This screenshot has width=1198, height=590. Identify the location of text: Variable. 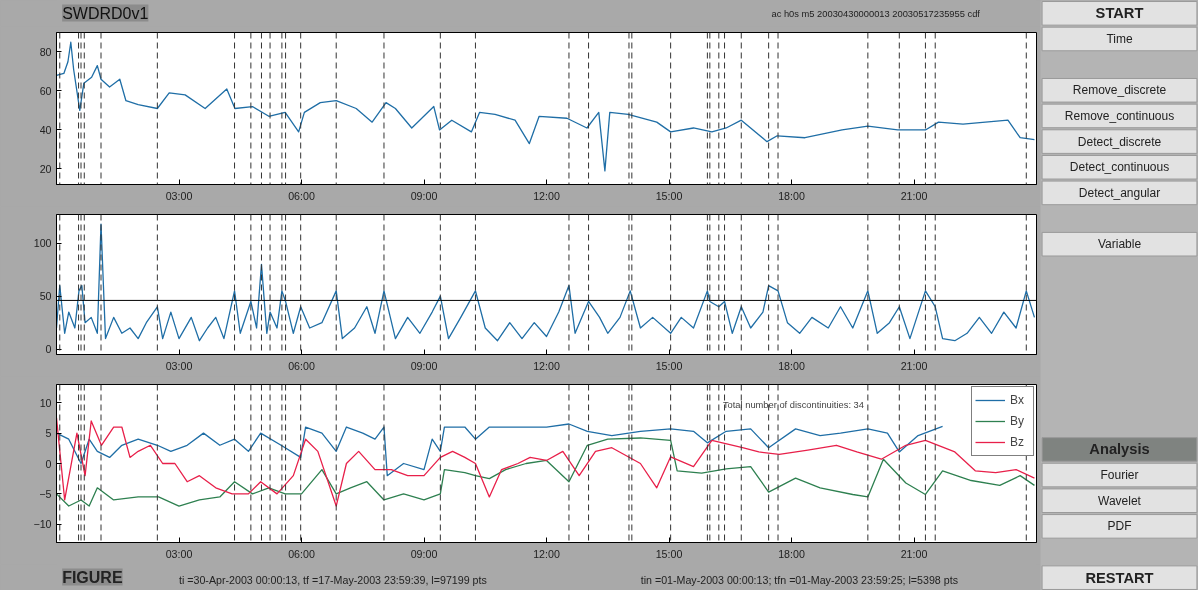
(1119, 244).